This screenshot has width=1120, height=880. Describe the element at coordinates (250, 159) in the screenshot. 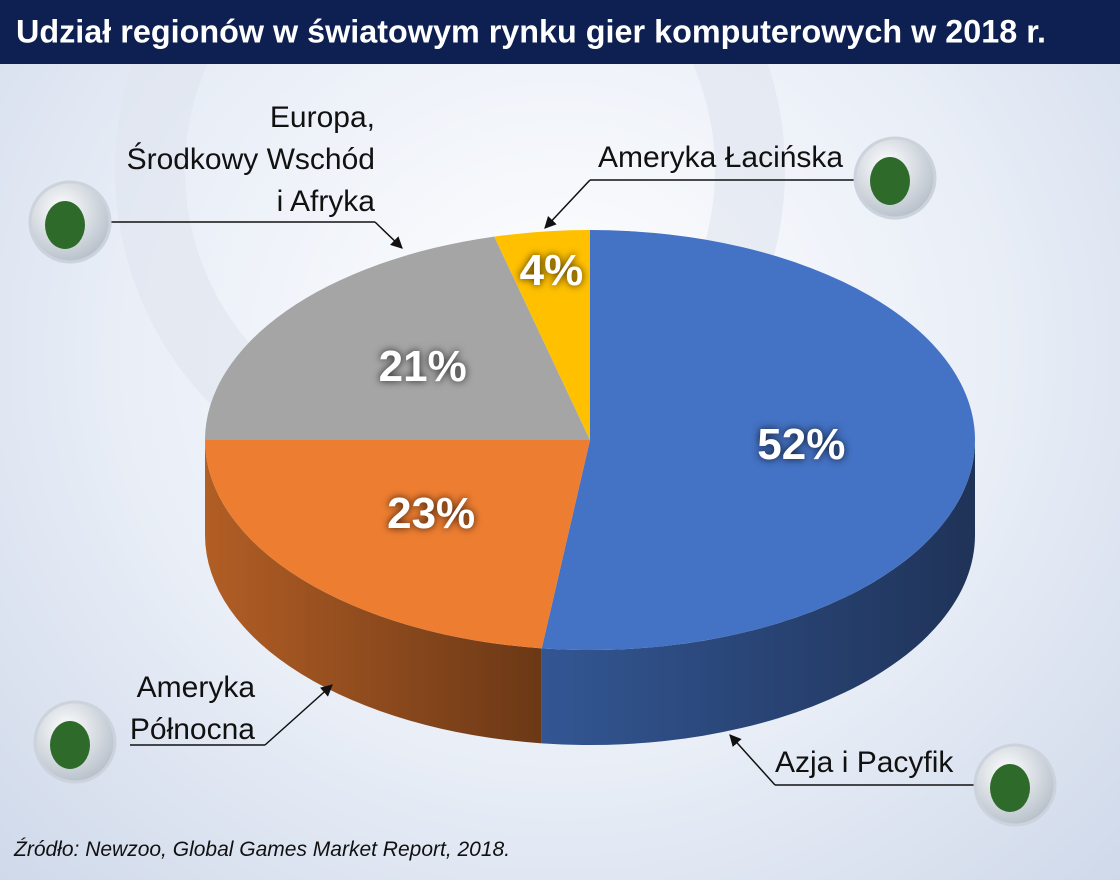

I see `category-label: Europa, Środkowy Wschód i Afryka` at that location.